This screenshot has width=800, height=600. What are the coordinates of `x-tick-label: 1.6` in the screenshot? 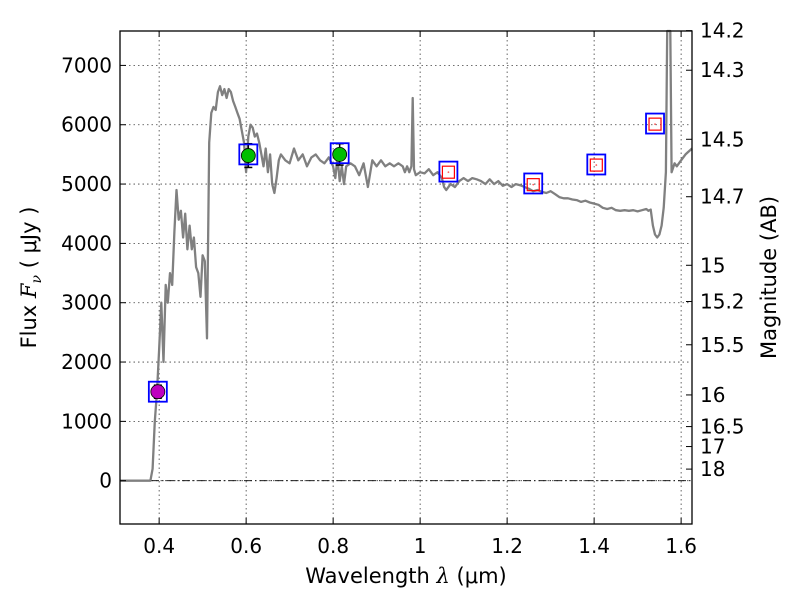 It's located at (681, 546).